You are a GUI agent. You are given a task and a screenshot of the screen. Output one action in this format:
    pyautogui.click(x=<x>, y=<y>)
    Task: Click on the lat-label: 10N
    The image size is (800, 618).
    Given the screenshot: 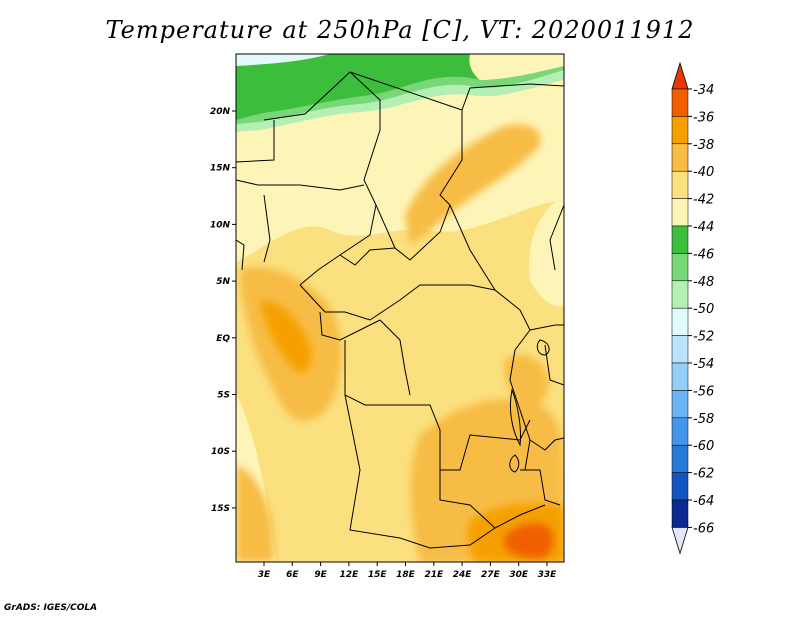 What is the action you would take?
    pyautogui.click(x=220, y=225)
    